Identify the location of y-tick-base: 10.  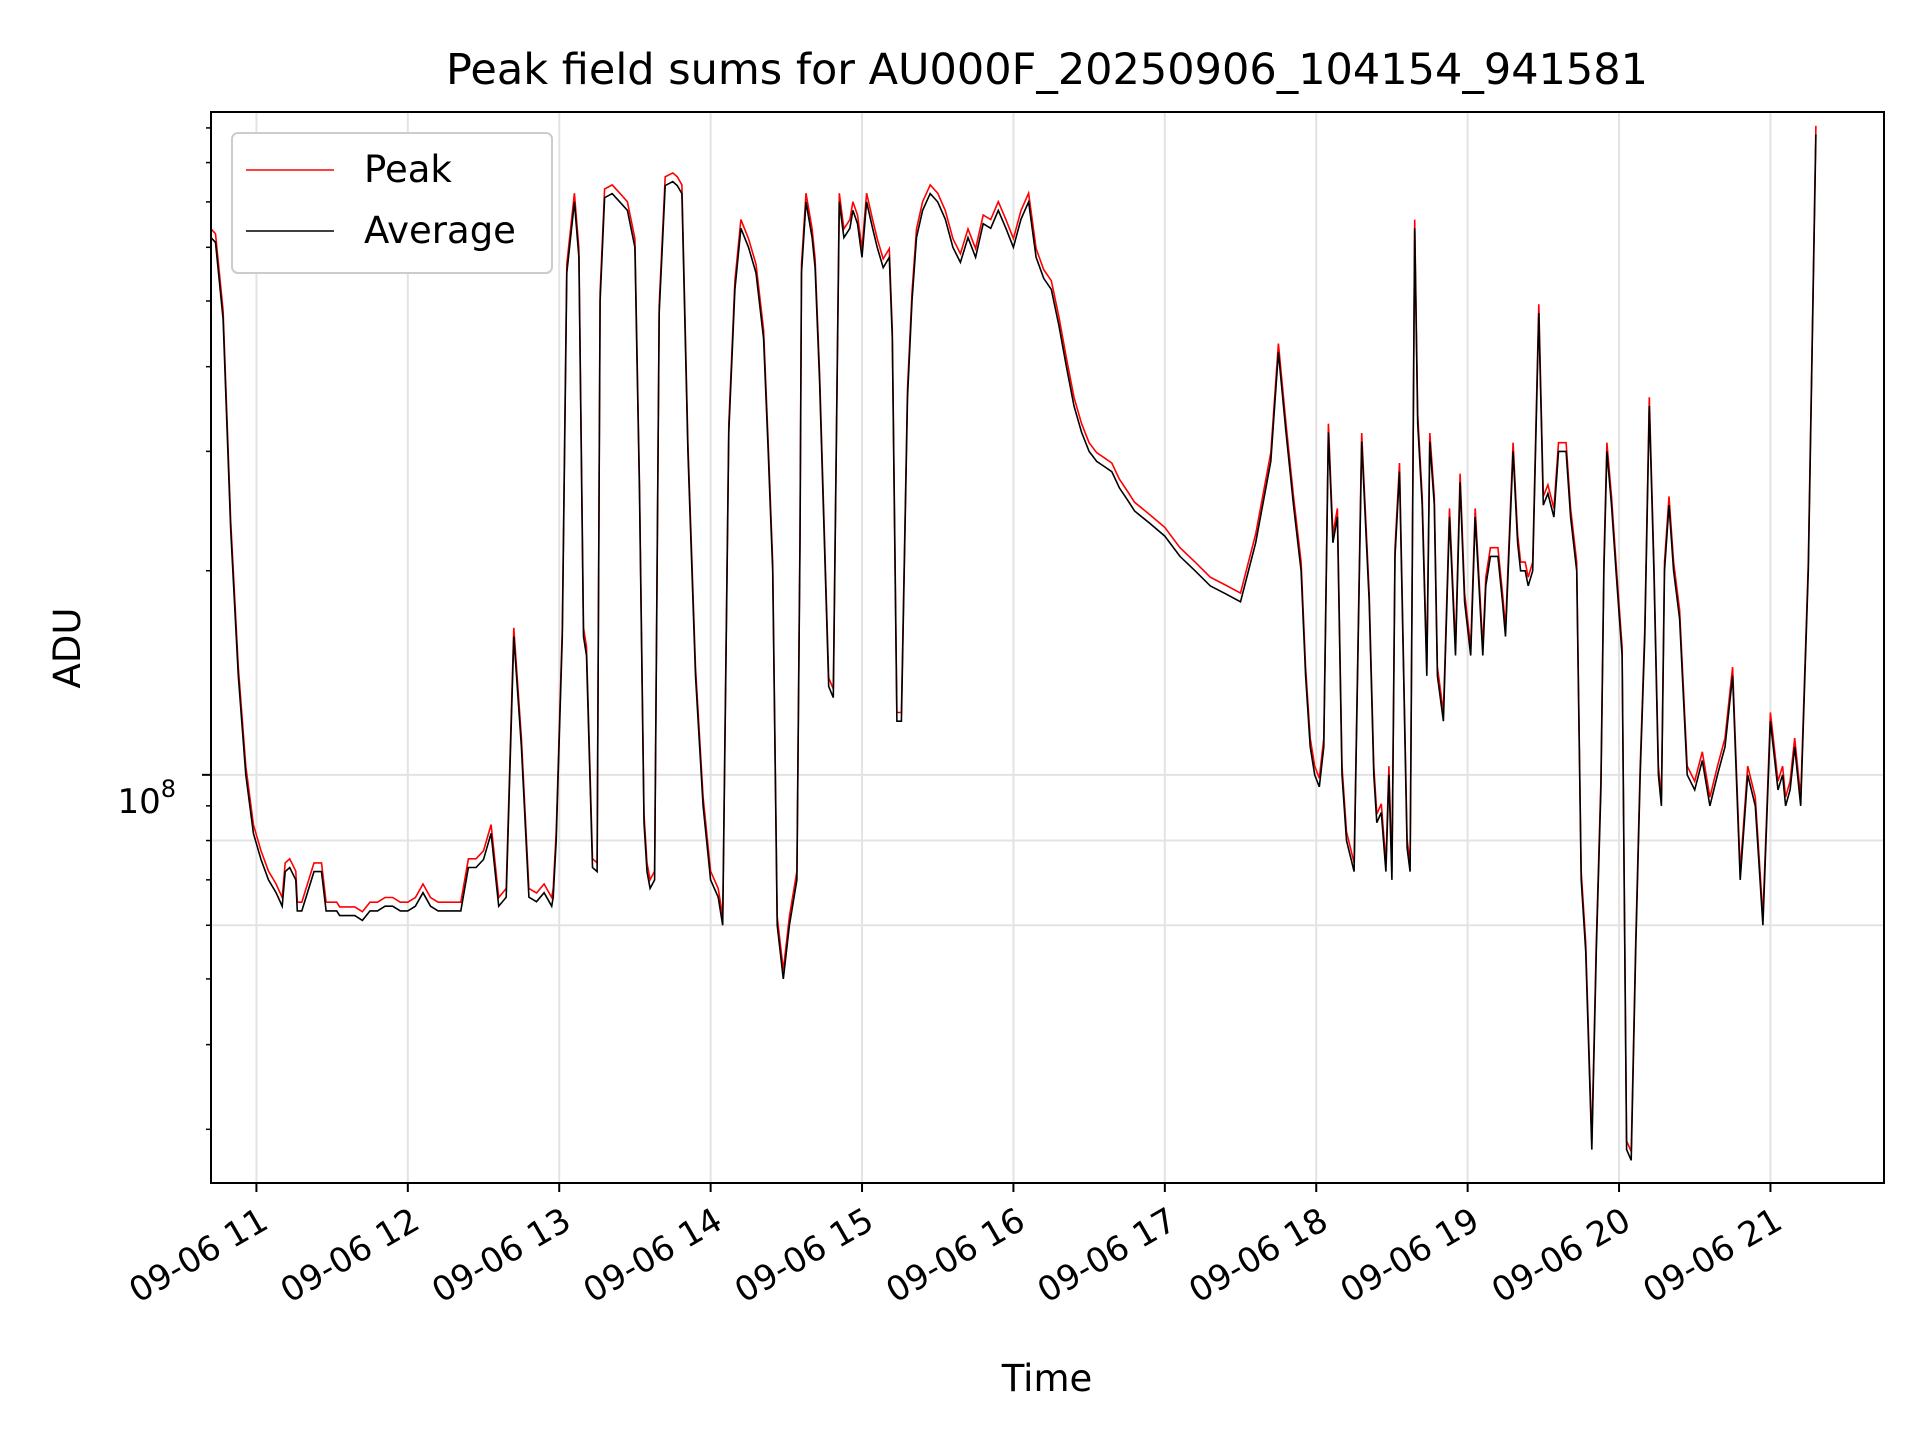
(138, 802).